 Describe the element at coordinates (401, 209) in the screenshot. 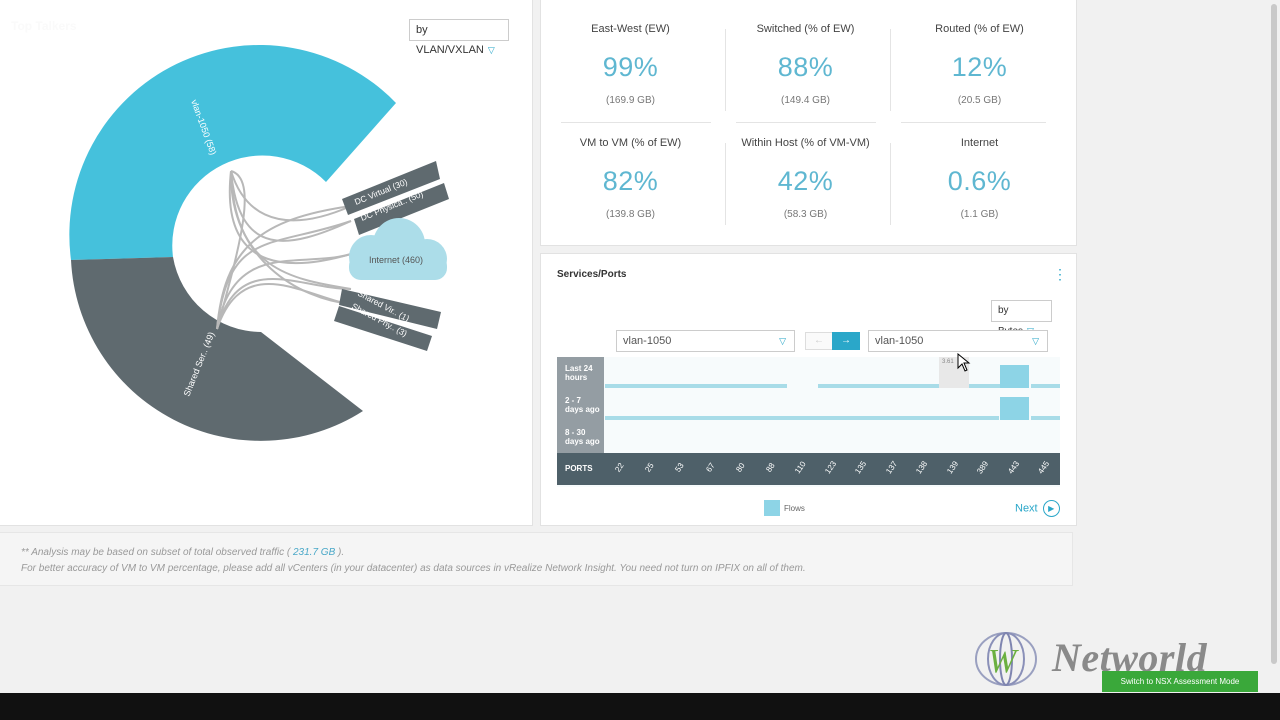

I see `segment-dc-physical` at that location.